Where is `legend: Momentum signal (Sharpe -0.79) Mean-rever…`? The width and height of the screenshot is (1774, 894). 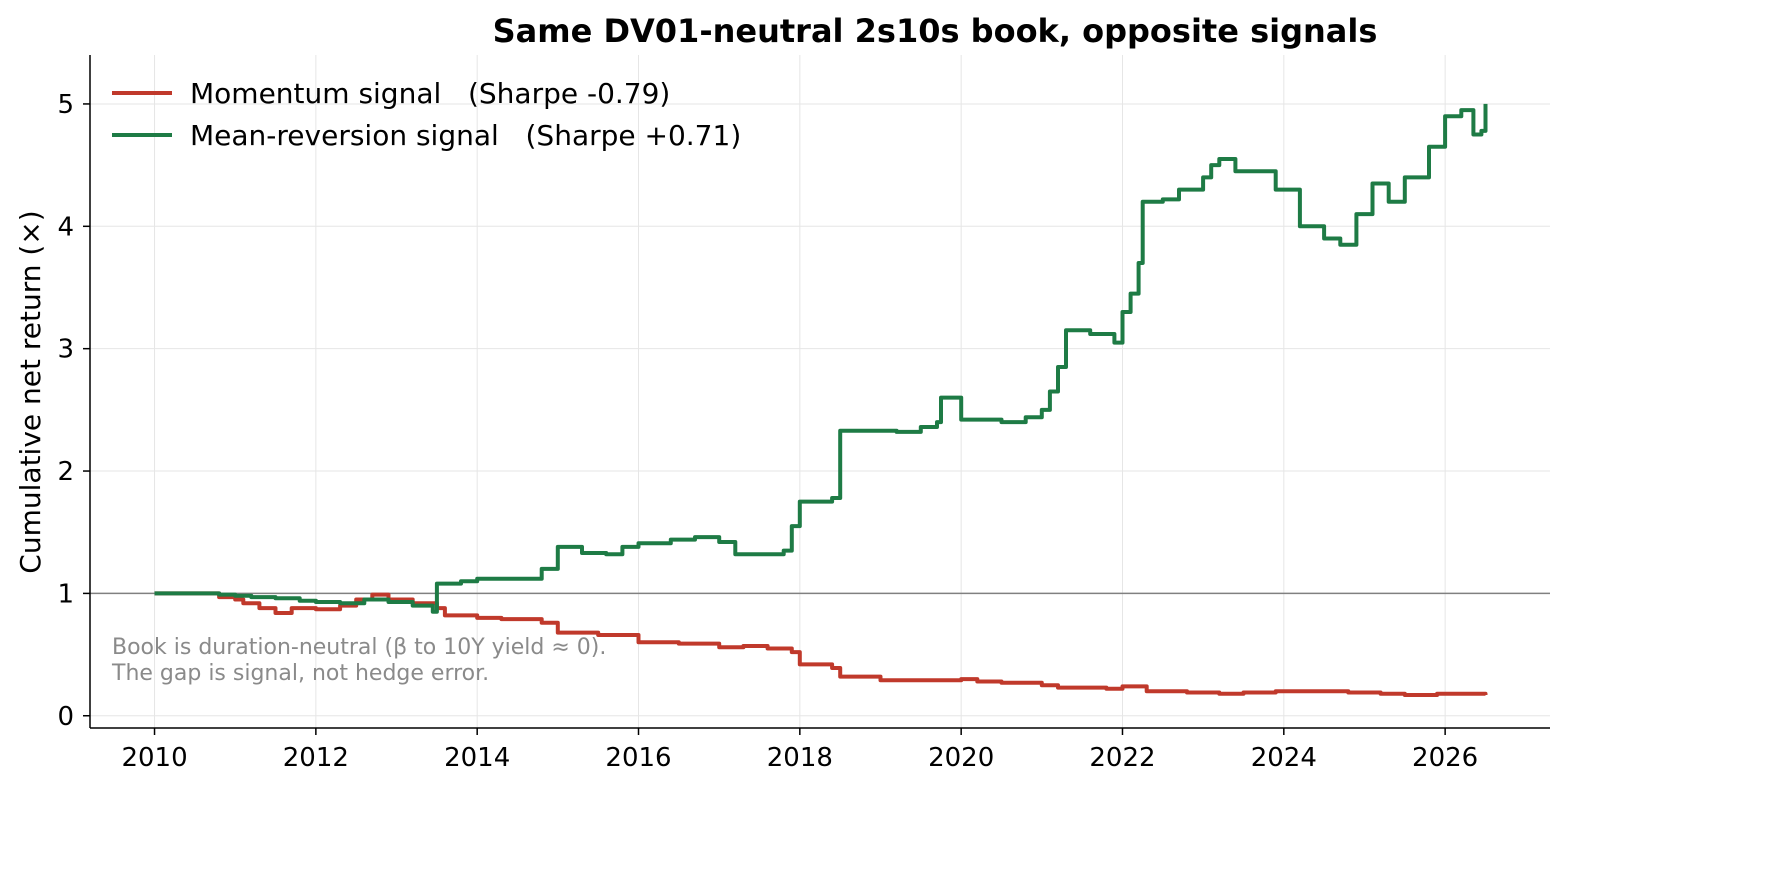 legend: Momentum signal (Sharpe -0.79) Mean-rever… is located at coordinates (426, 114).